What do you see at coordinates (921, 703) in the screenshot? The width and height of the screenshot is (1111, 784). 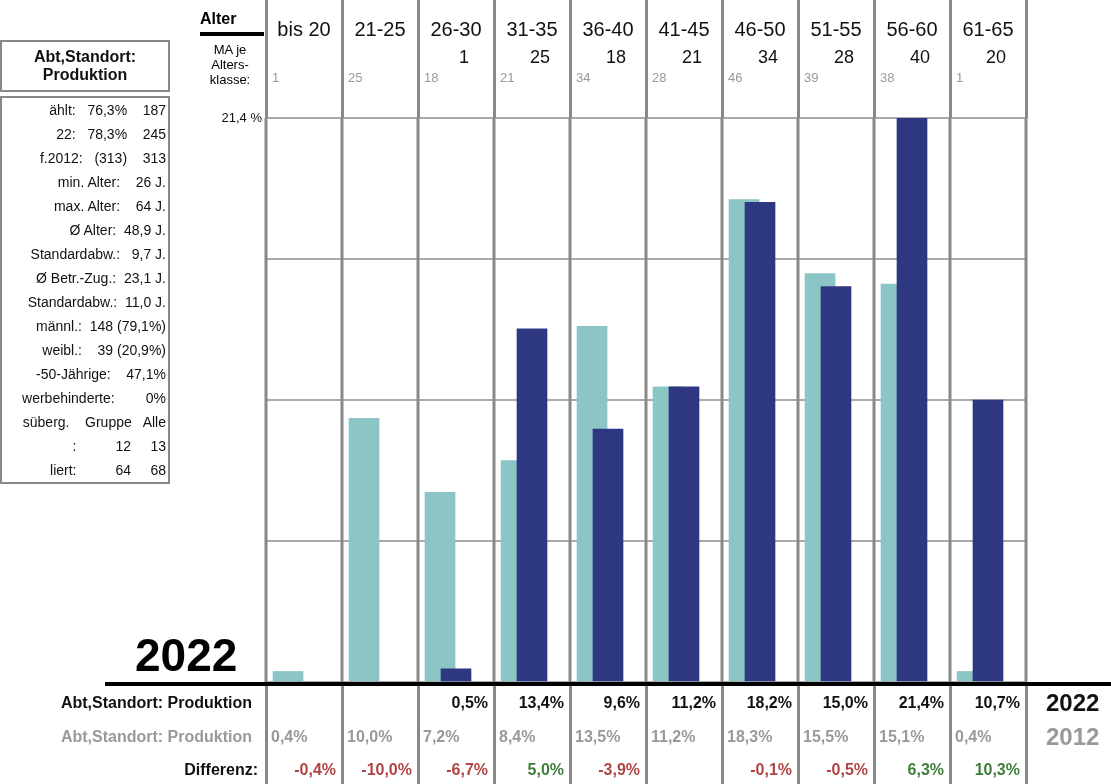 I see `data-label: 21,4%` at bounding box center [921, 703].